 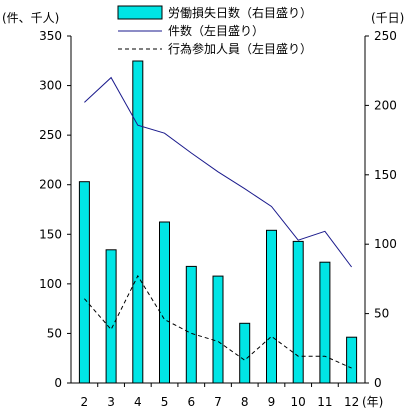 What do you see at coordinates (58, 383) in the screenshot?
I see `left-tick-label: 0` at bounding box center [58, 383].